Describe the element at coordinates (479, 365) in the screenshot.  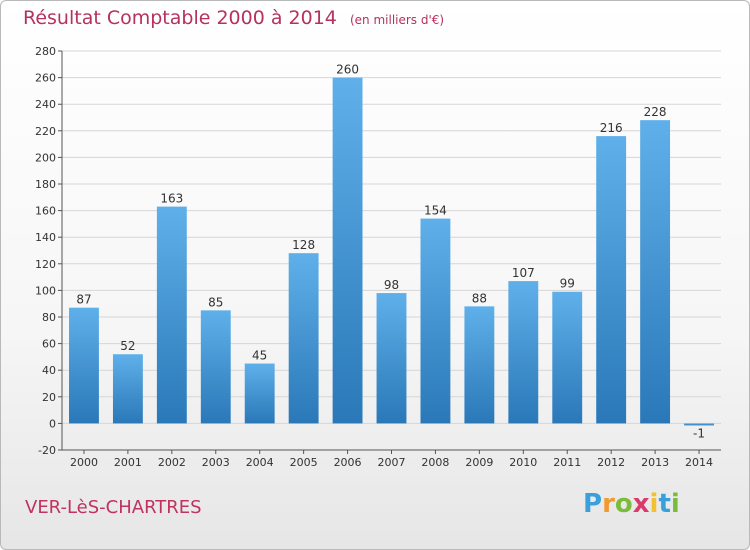
I see `bar-2009` at that location.